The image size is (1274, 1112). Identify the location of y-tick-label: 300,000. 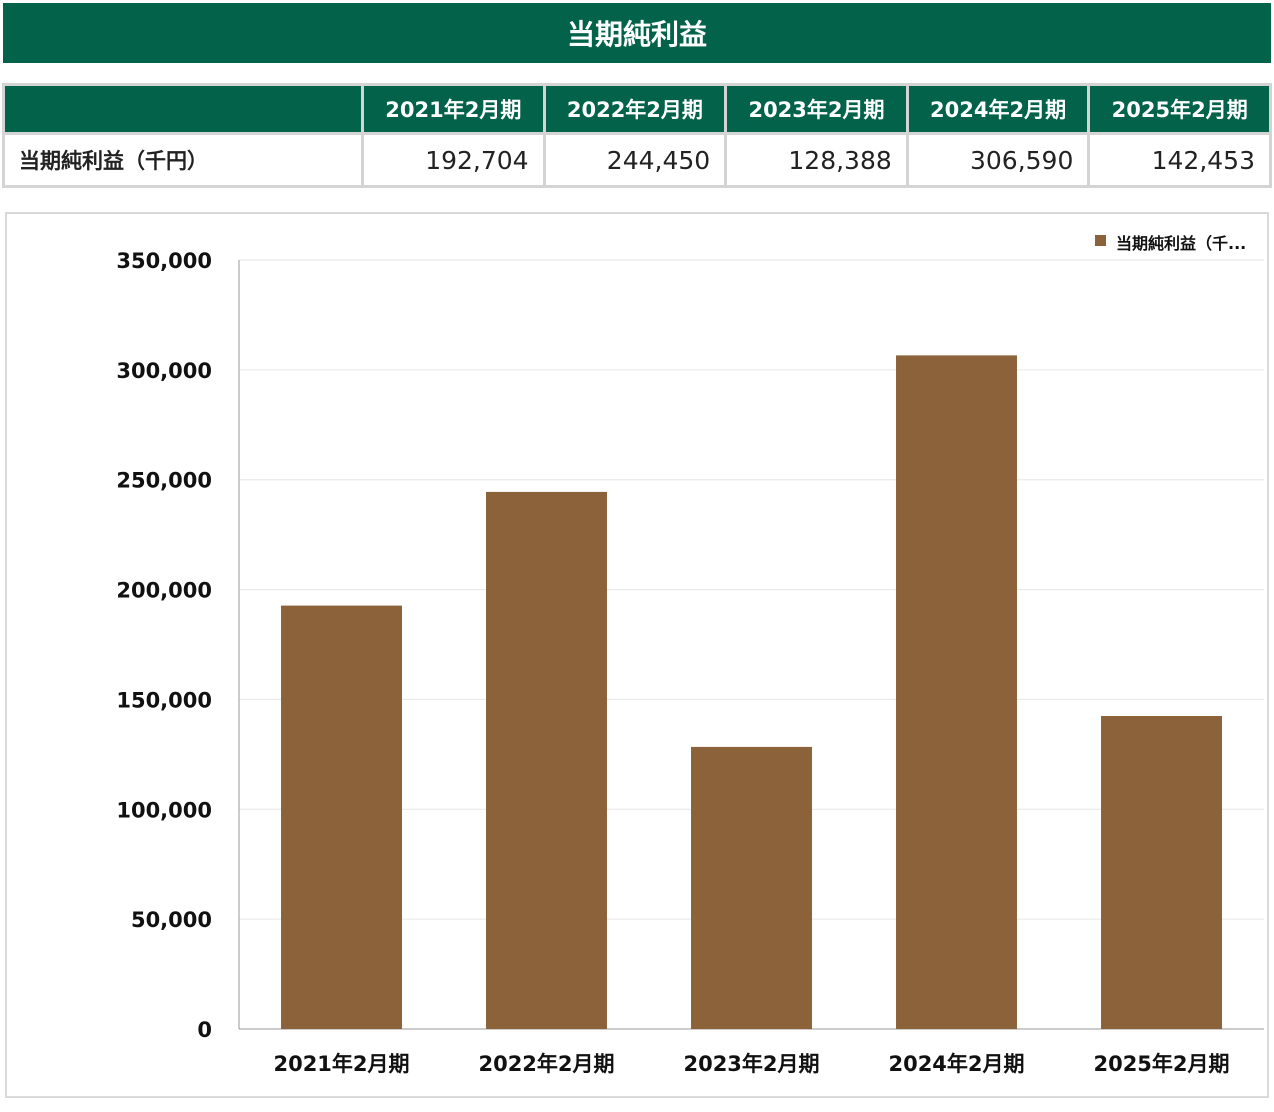
(164, 371).